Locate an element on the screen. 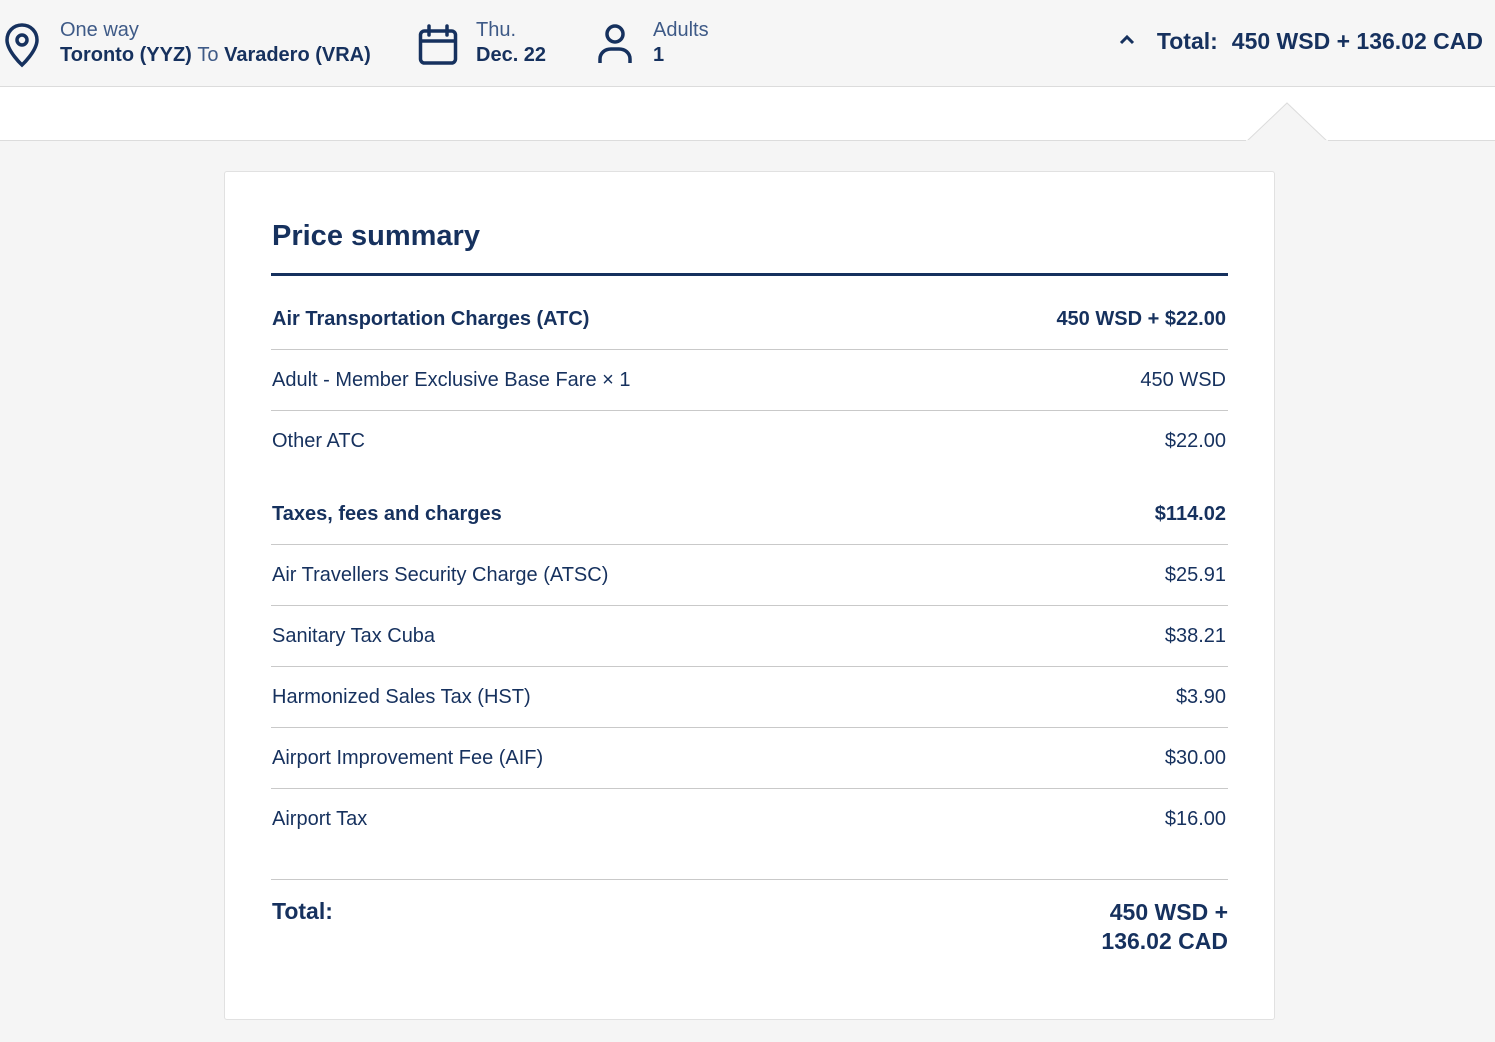 The width and height of the screenshot is (1495, 1042). row-amount: $3.90 is located at coordinates (1200, 696).